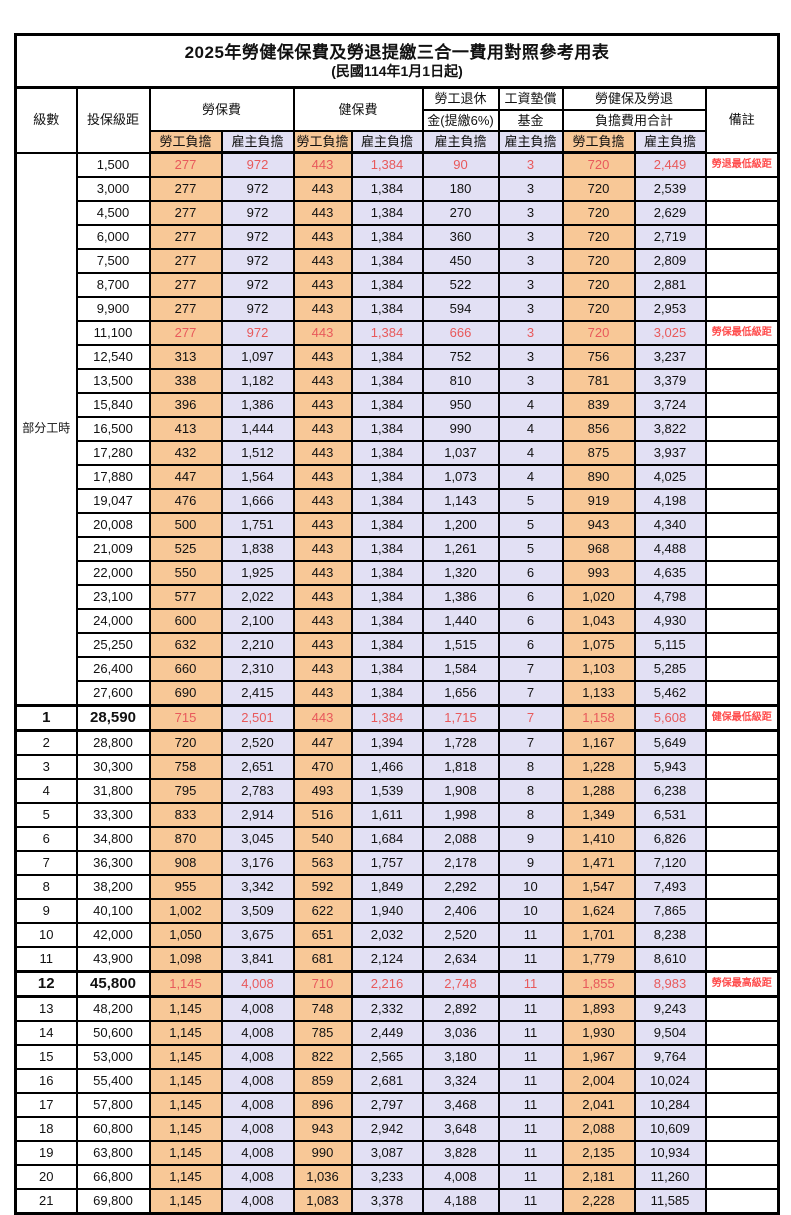 Image resolution: width=791 pixels, height=1215 pixels. What do you see at coordinates (530, 549) in the screenshot?
I see `cell-wage-fund-employer: 5` at bounding box center [530, 549].